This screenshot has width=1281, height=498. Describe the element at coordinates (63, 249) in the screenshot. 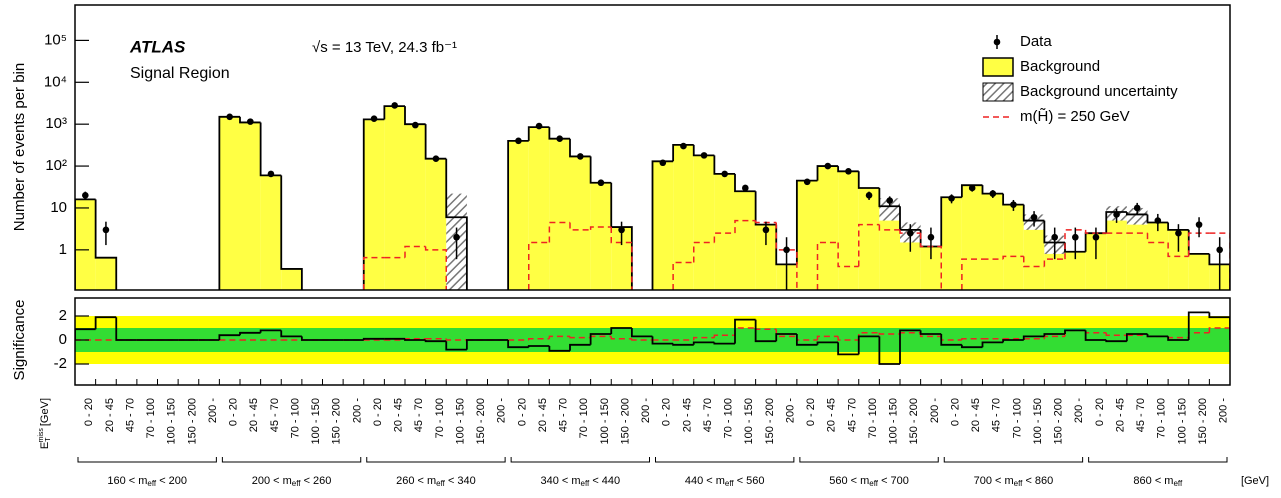

I see `y-tick-label: 1` at that location.